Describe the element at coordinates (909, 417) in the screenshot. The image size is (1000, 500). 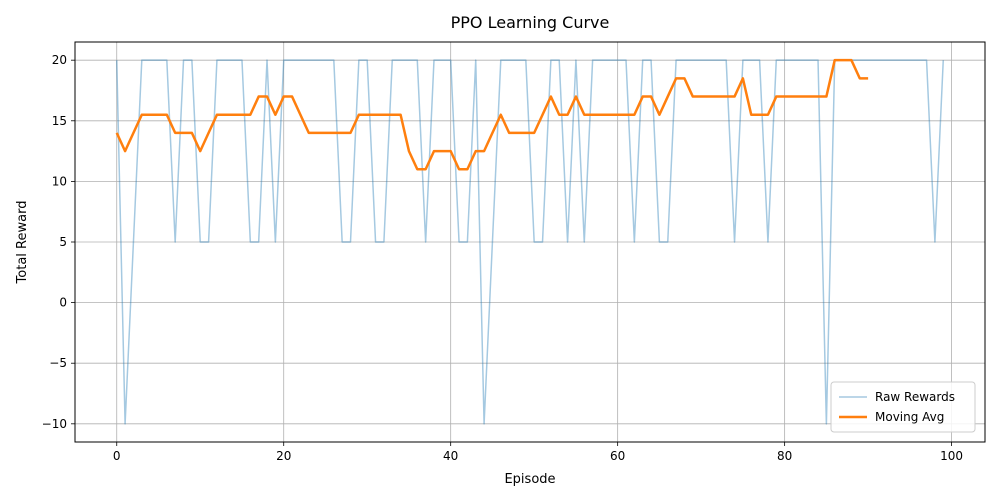
I see `legend-label: Moving Avg` at that location.